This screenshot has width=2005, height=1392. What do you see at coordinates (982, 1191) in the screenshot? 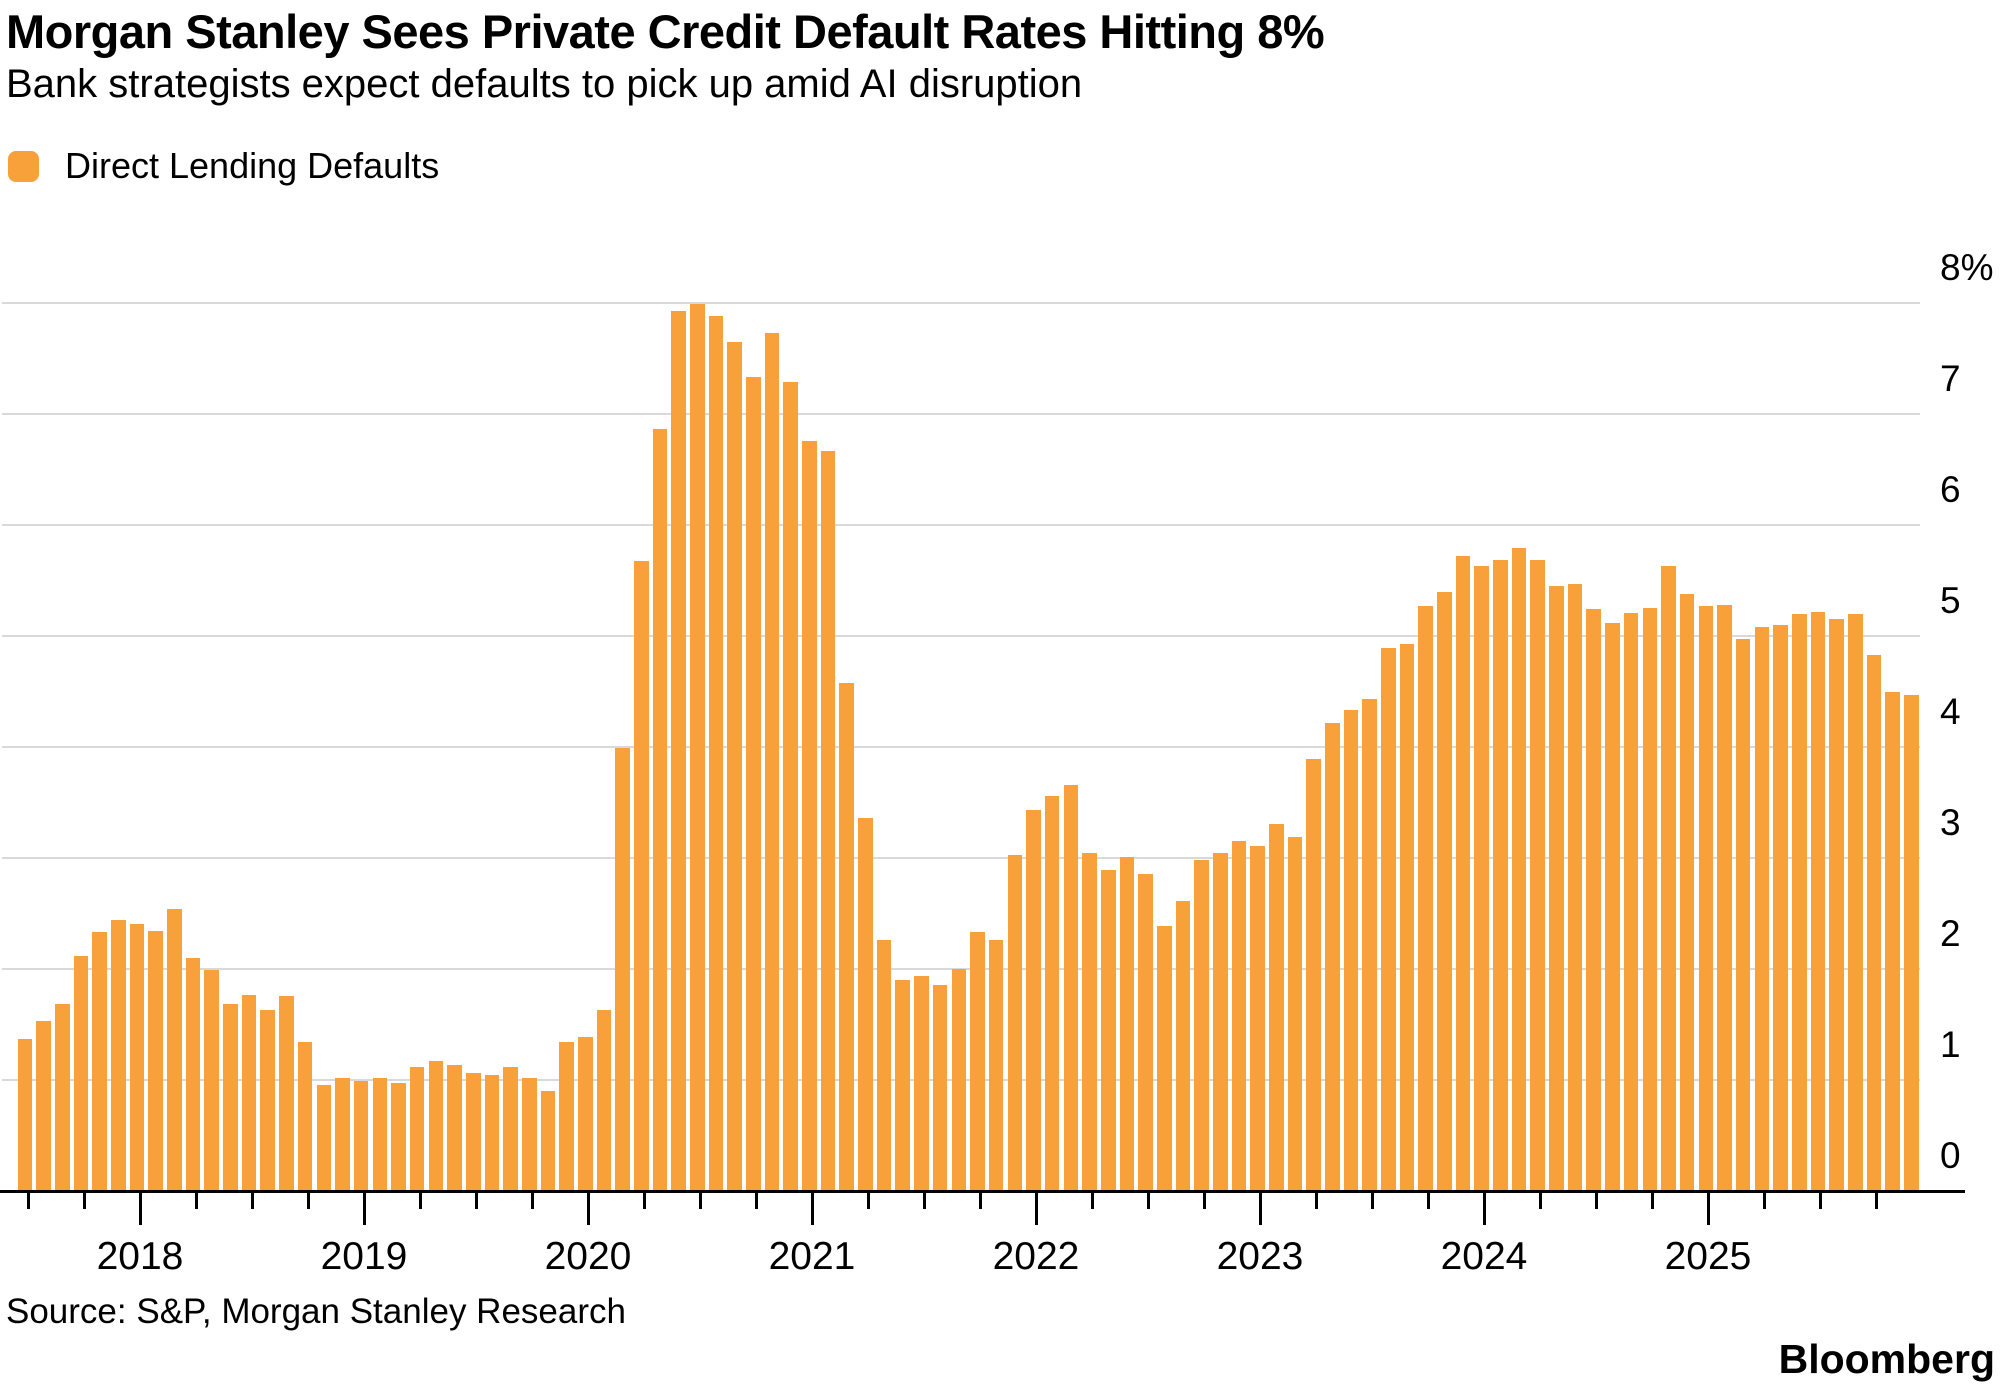
I see `x-axis-line` at bounding box center [982, 1191].